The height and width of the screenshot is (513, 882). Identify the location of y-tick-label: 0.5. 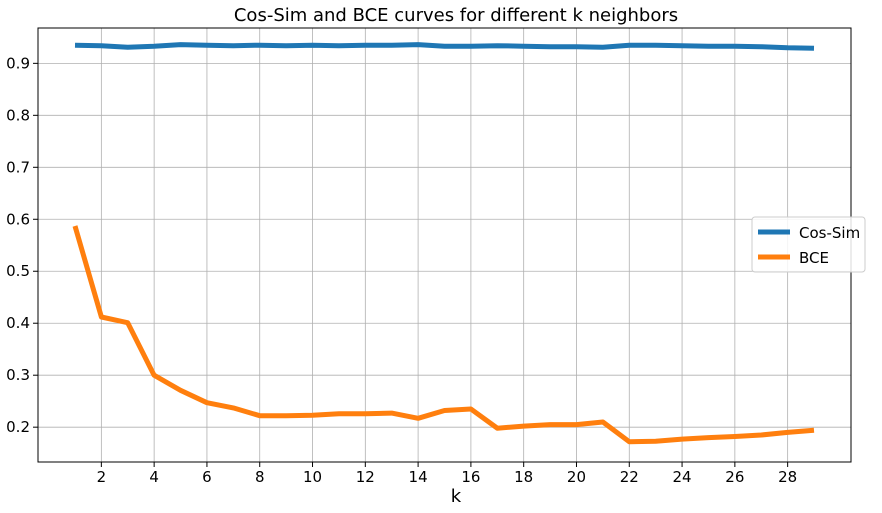
(18, 271).